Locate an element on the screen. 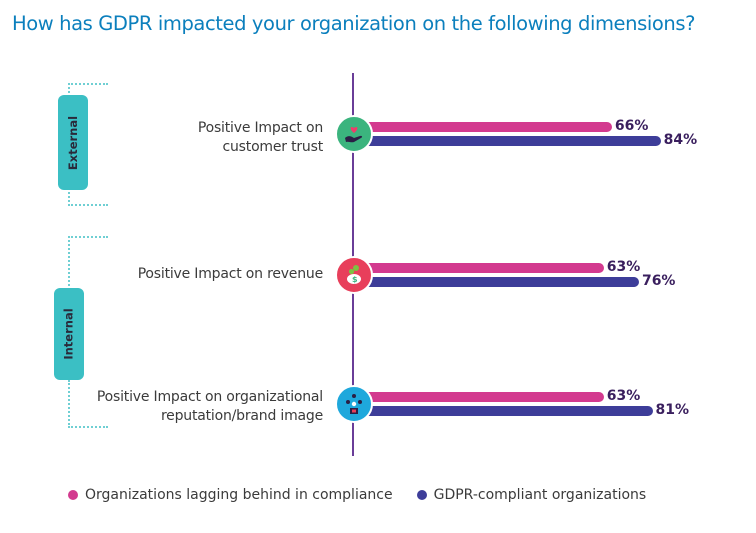 The image size is (756, 533). group-label-internal: Internal is located at coordinates (69, 334).